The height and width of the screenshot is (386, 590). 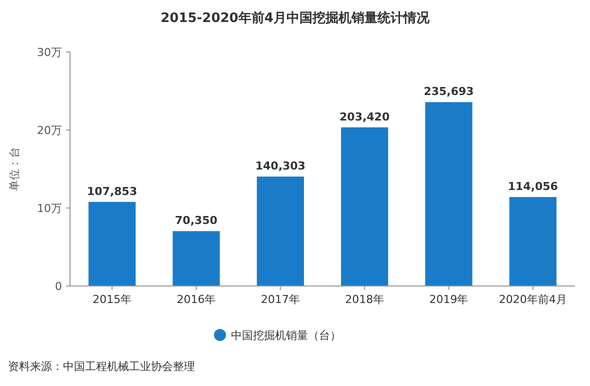 I want to click on legend-label: 中国挖掘机销量（台）, so click(x=286, y=335).